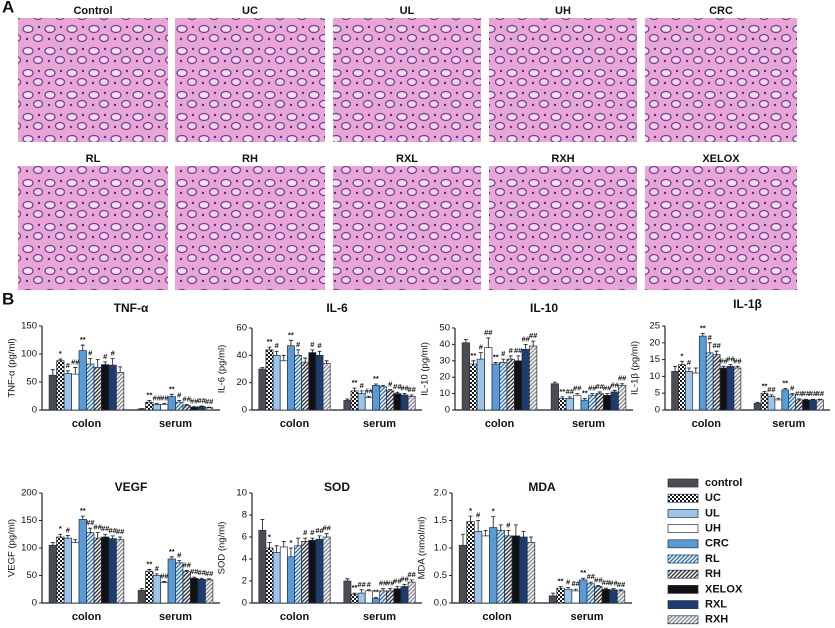 This screenshot has height=628, width=835. Describe the element at coordinates (295, 424) in the screenshot. I see `x-tick-label: colon` at that location.